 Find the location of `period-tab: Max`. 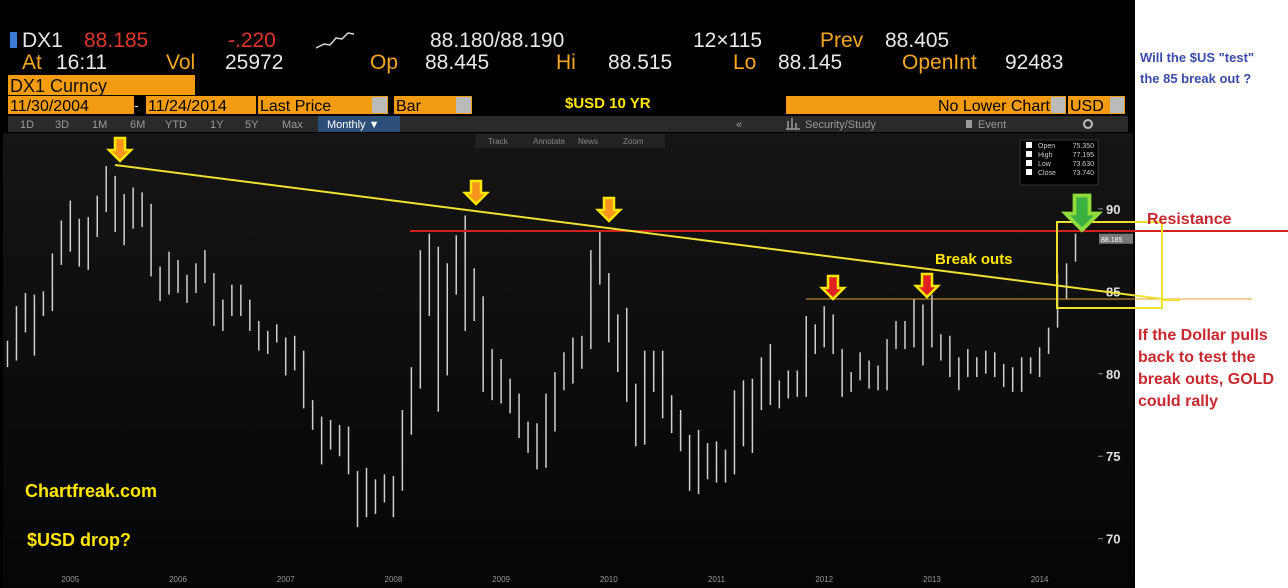

period-tab: Max is located at coordinates (292, 125).